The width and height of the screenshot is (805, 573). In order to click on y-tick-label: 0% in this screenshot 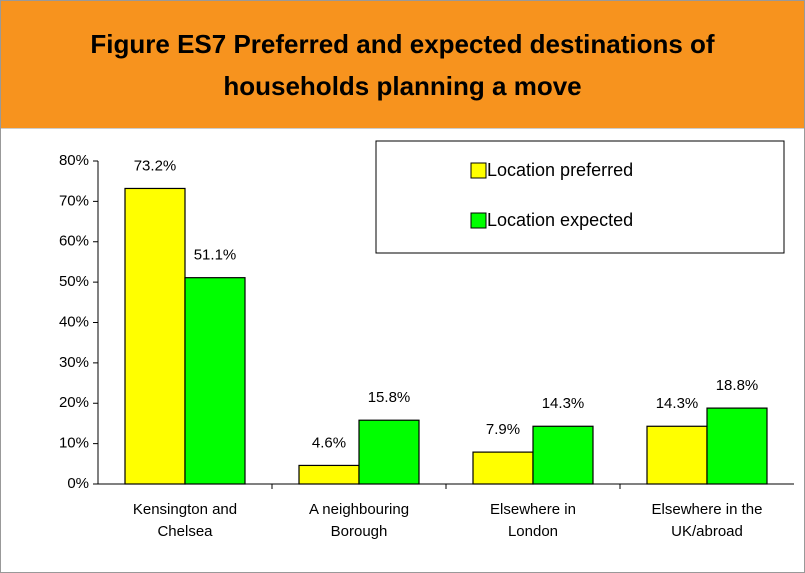, I will do `click(78, 483)`.